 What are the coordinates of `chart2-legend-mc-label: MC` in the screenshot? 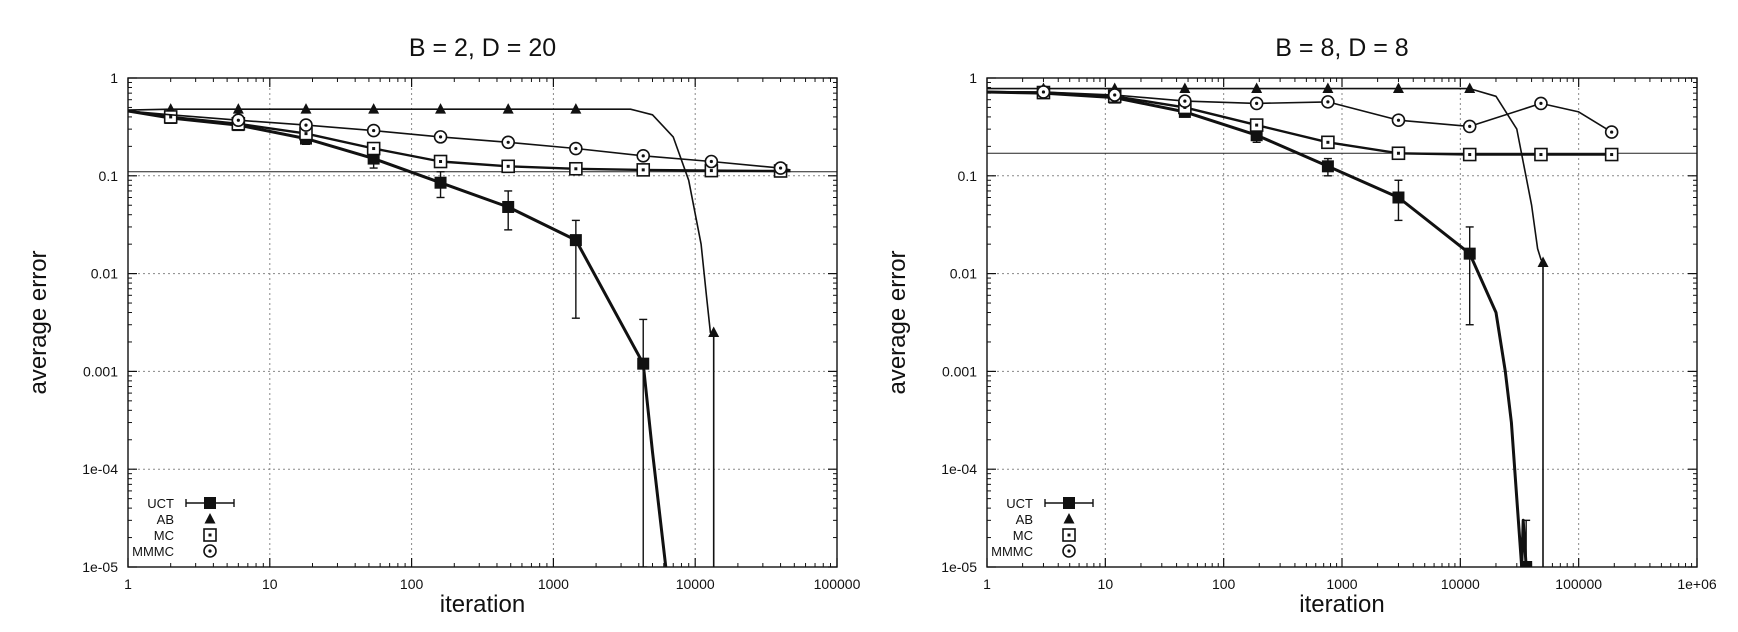 It's located at (1023, 535).